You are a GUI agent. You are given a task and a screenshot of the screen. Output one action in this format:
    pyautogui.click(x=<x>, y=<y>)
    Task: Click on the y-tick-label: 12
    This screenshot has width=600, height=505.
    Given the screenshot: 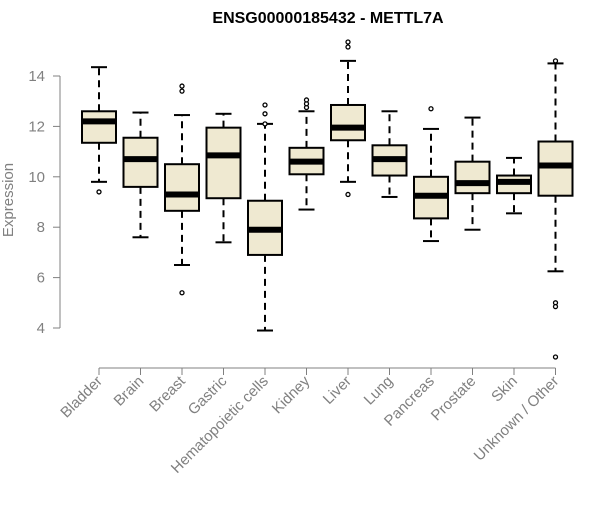 What is the action you would take?
    pyautogui.click(x=36, y=126)
    